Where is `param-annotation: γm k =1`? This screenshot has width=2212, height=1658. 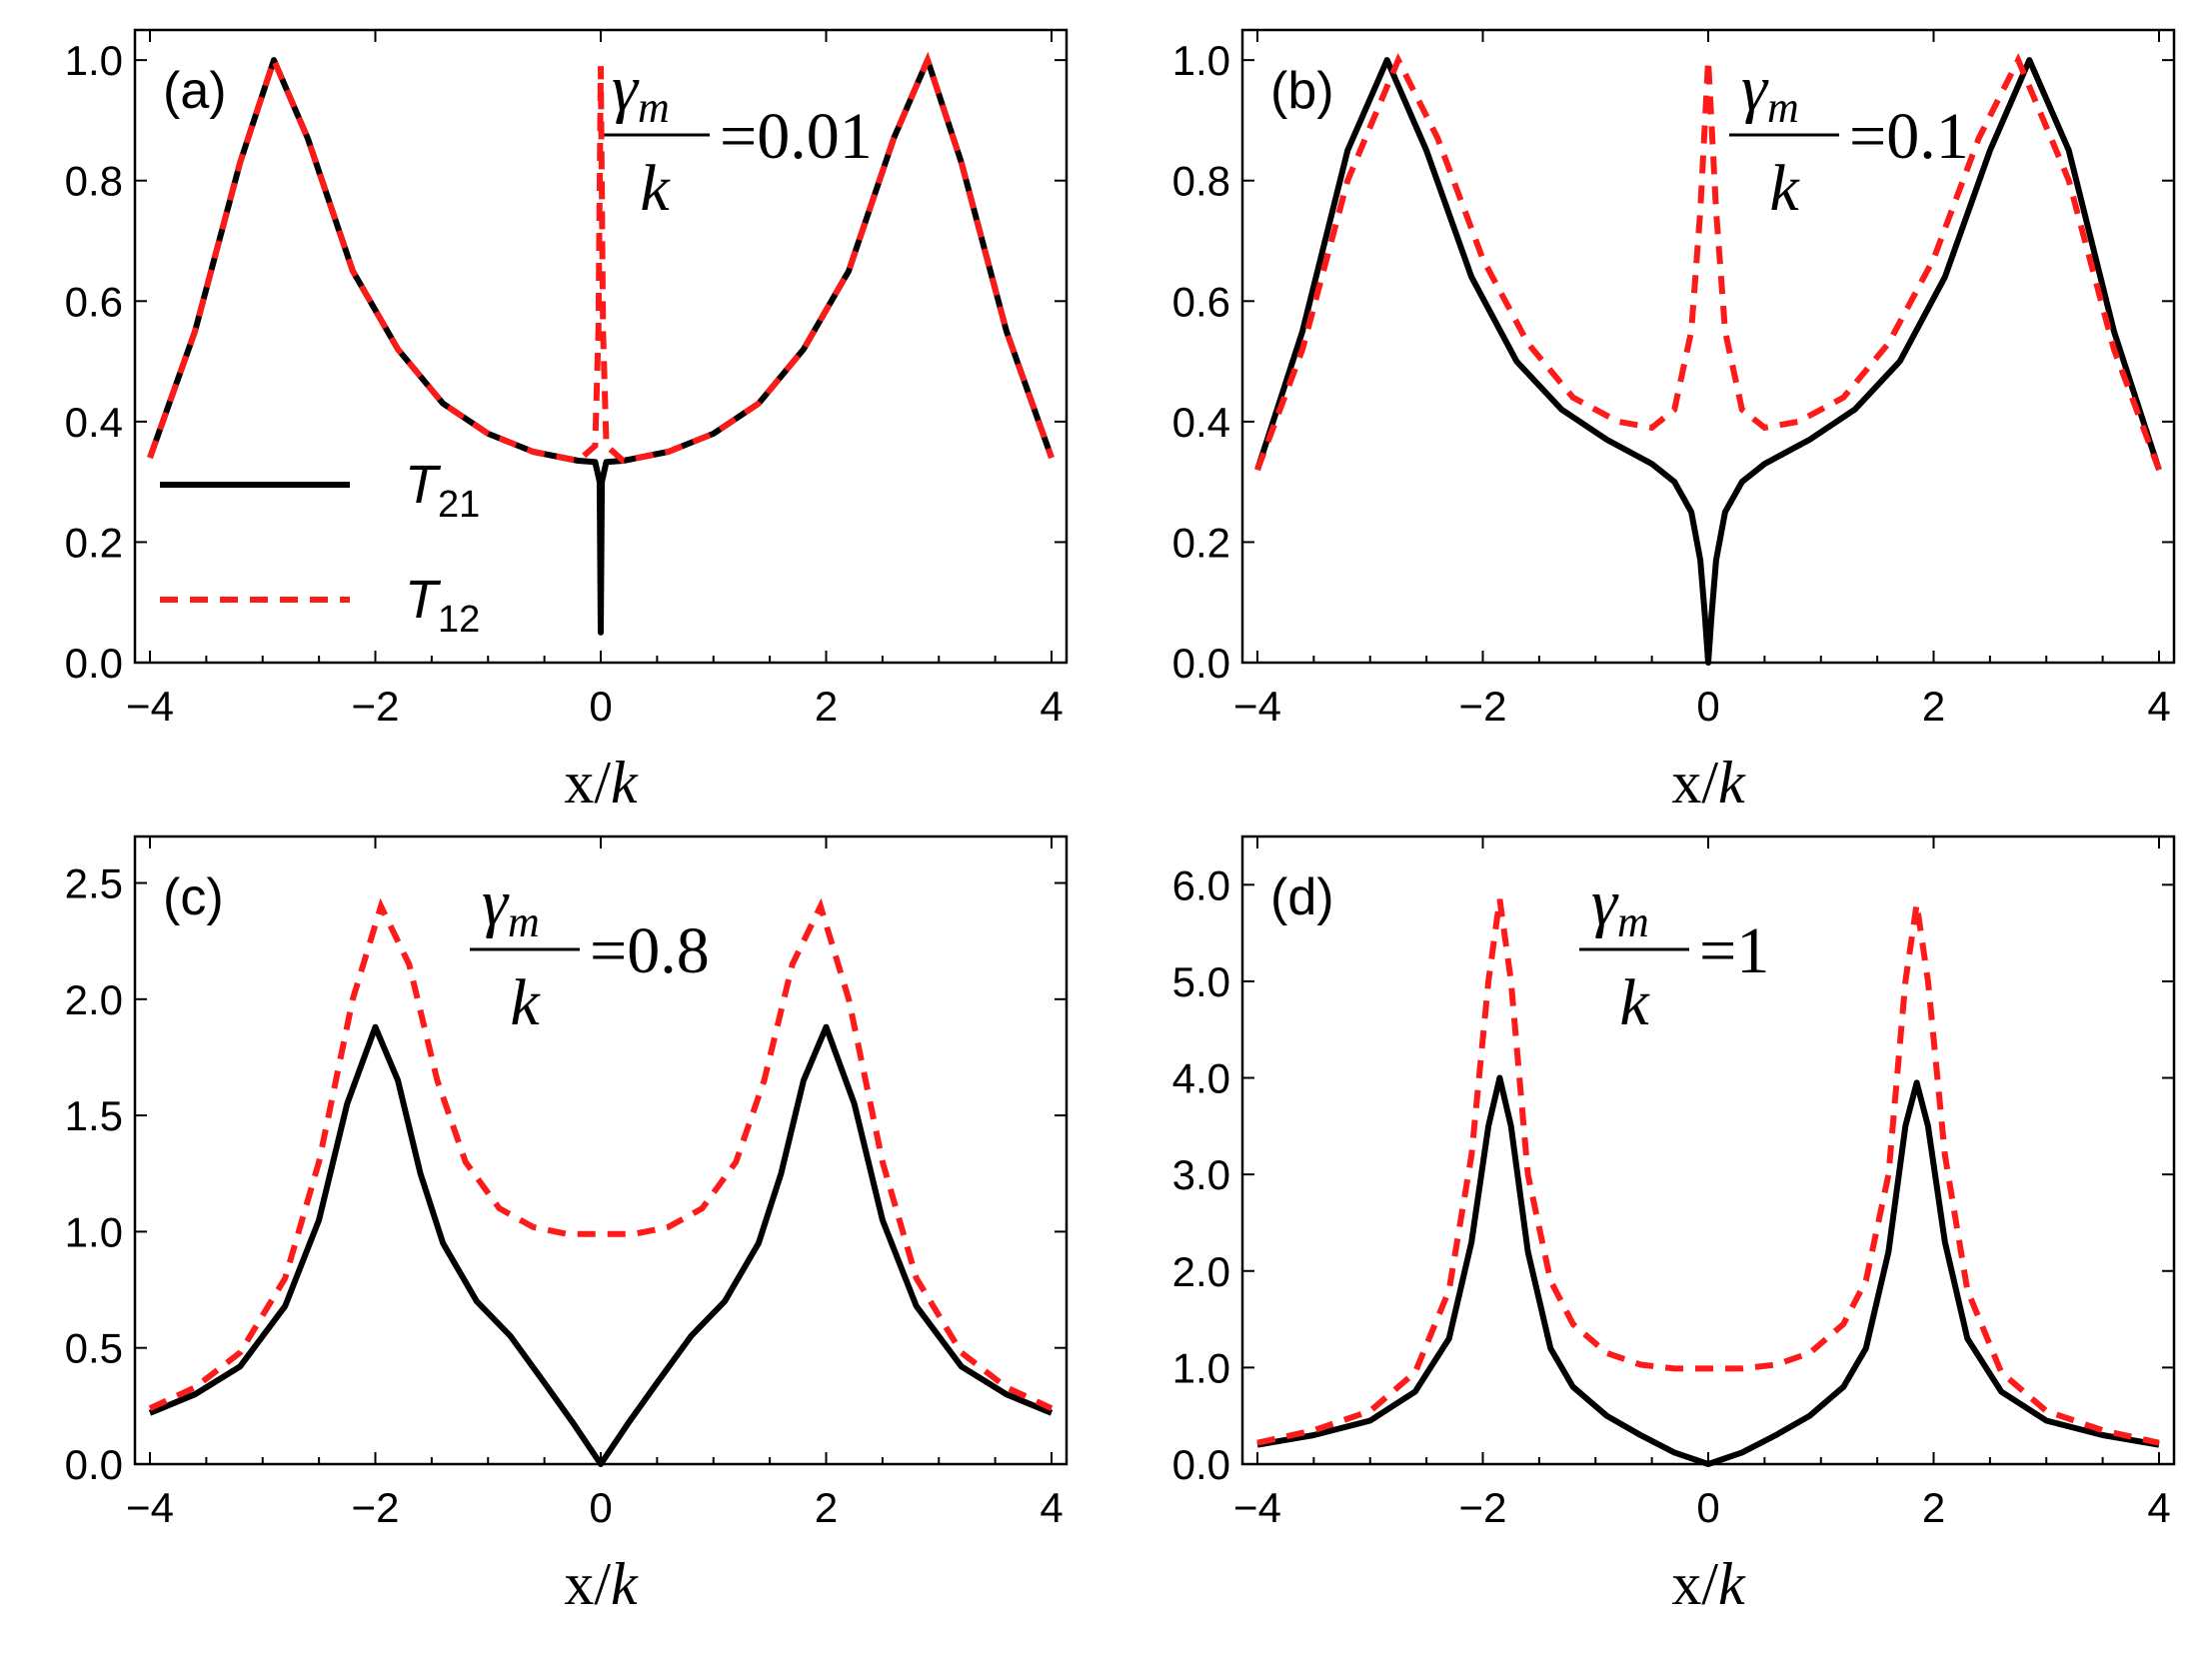 param-annotation: γm k =1 is located at coordinates (1674, 952).